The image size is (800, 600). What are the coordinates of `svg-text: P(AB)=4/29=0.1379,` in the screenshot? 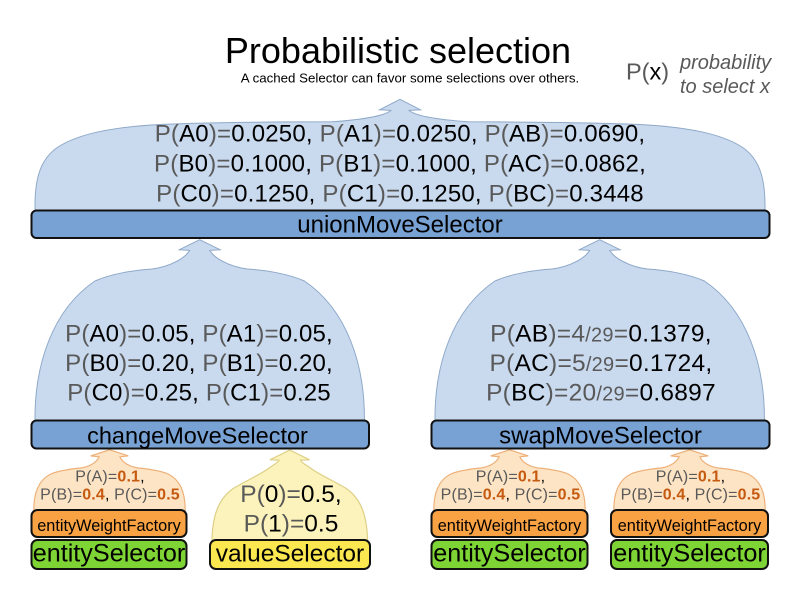 It's located at (601, 334).